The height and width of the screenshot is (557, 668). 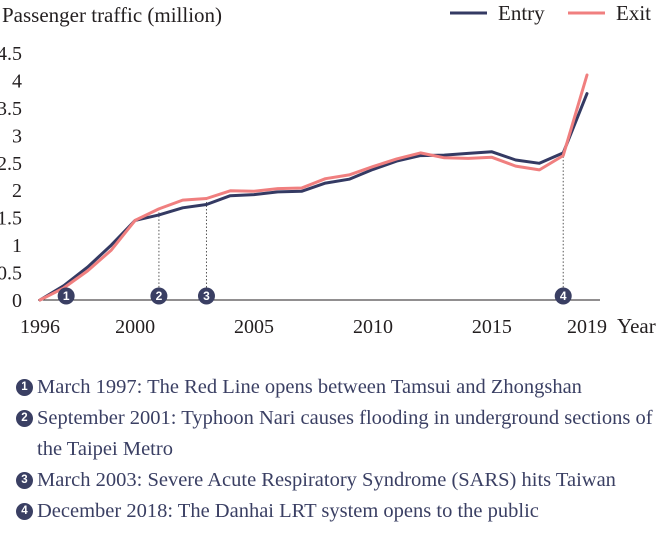 I want to click on x-tick-label: 2019, so click(x=587, y=327).